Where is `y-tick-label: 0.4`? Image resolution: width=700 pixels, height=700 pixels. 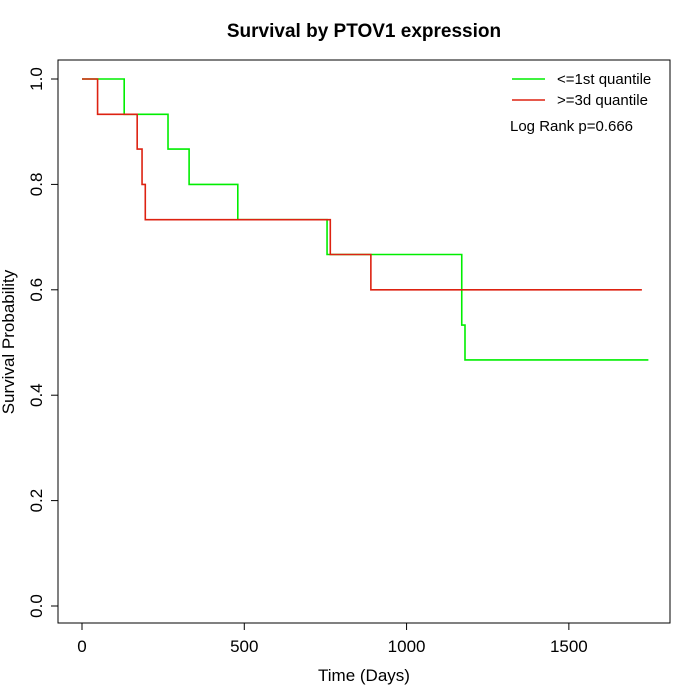
y-tick-label: 0.4 is located at coordinates (36, 395).